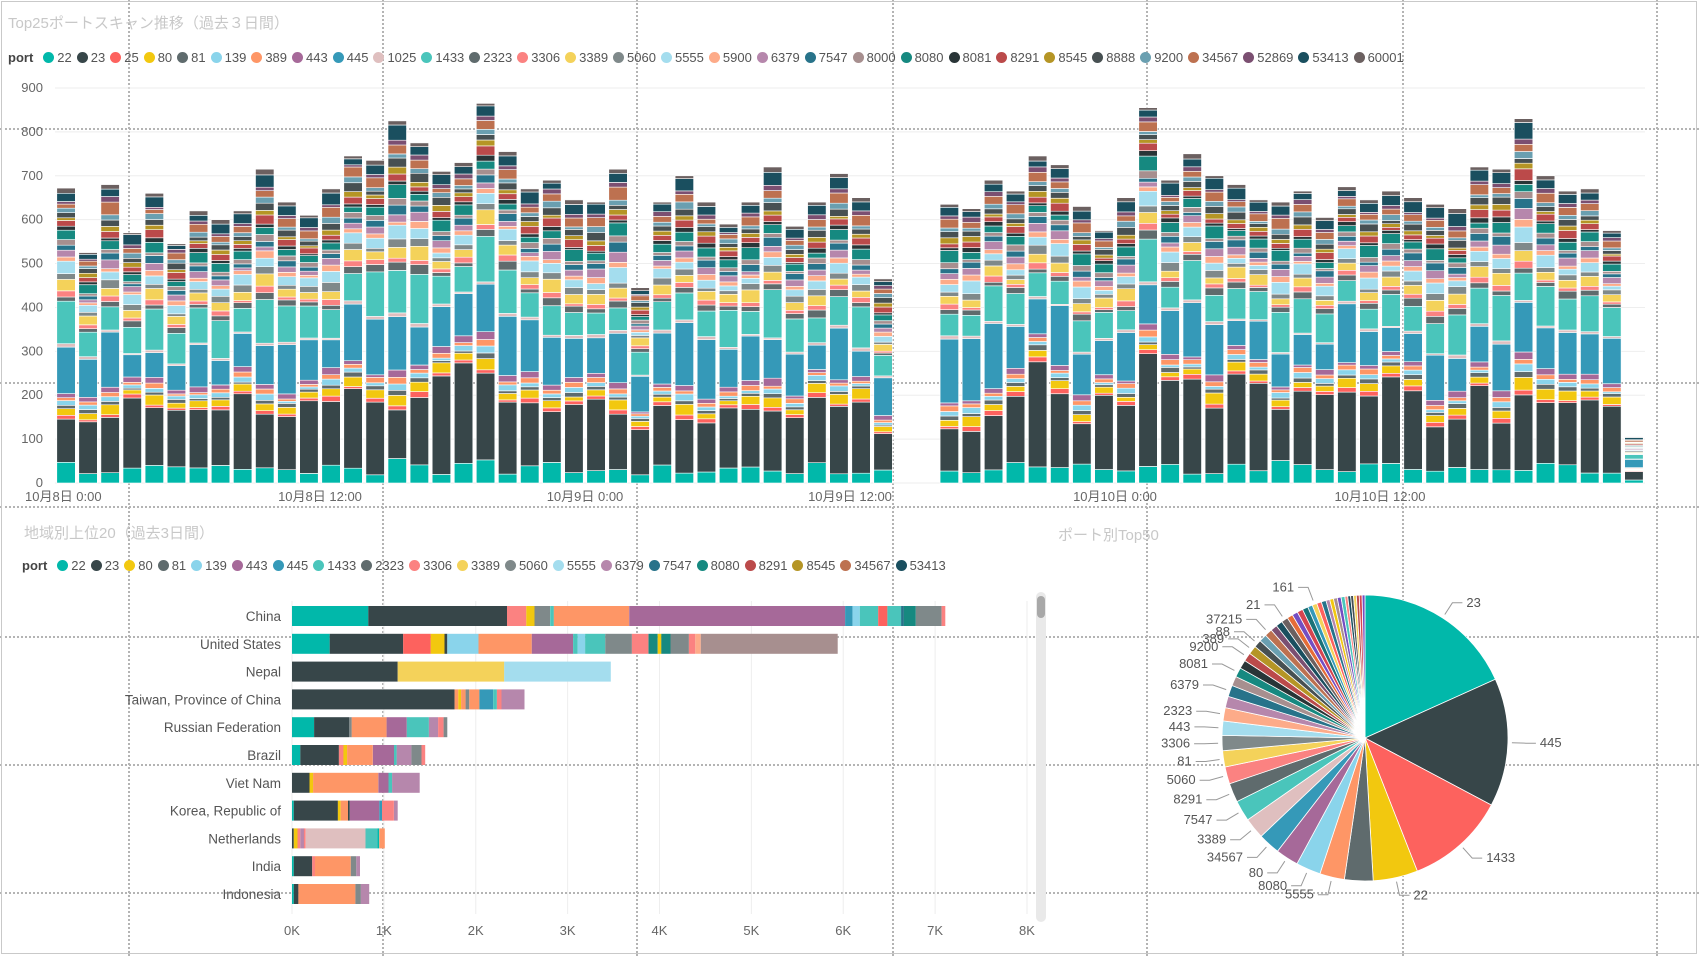 The width and height of the screenshot is (1699, 956). I want to click on legend-item-8081: 8081, so click(969, 57).